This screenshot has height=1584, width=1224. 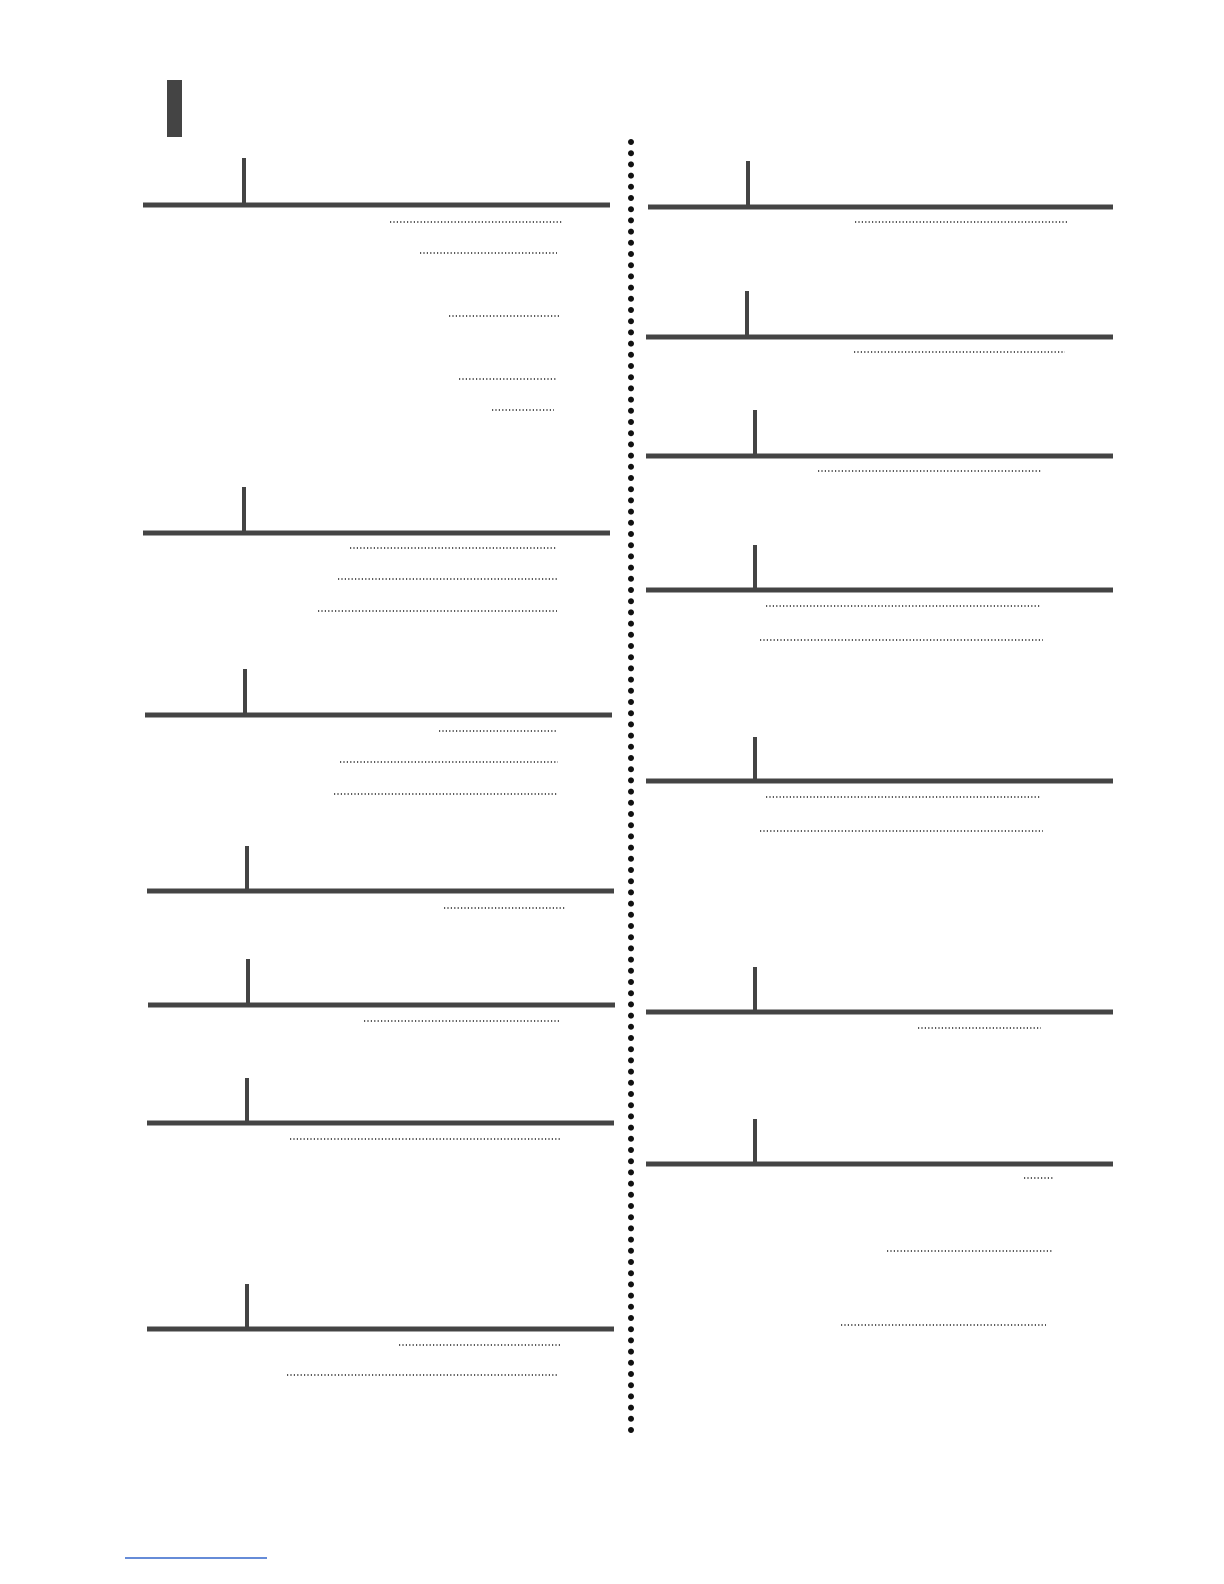 I want to click on heading-bar, so click(x=174, y=108).